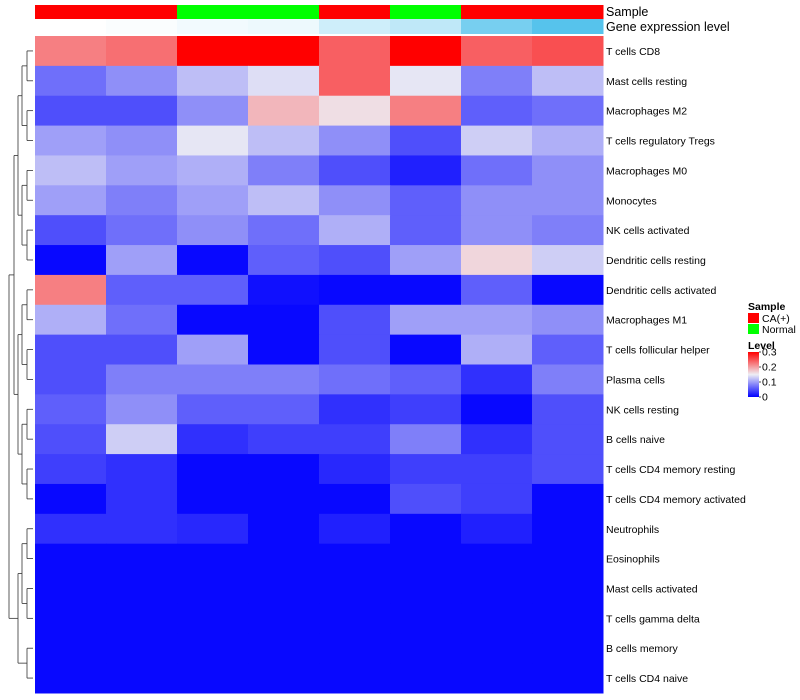 Image resolution: width=800 pixels, height=700 pixels. What do you see at coordinates (646, 321) in the screenshot?
I see `row-label: Macrophages M1` at bounding box center [646, 321].